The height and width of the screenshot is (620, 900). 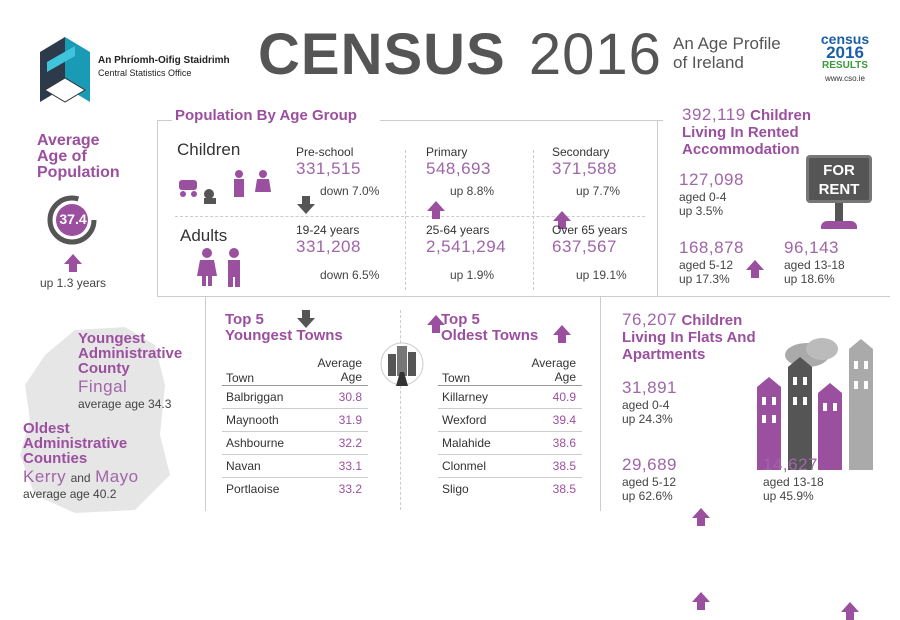 What do you see at coordinates (45, 476) in the screenshot?
I see `oldest-name-a: Kerry` at bounding box center [45, 476].